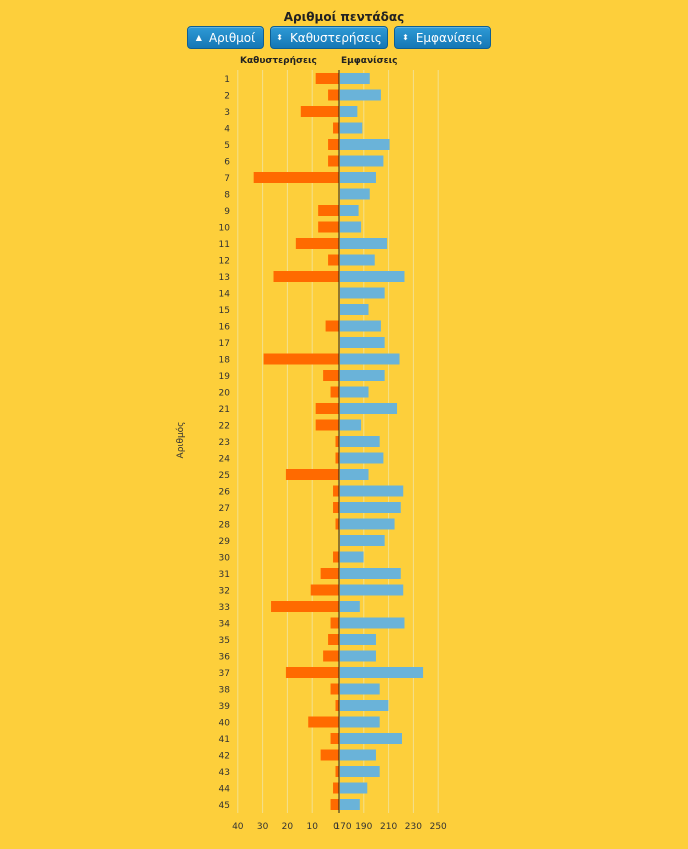 The image size is (688, 849). Describe the element at coordinates (224, 476) in the screenshot. I see `y-tick-label: 25` at that location.